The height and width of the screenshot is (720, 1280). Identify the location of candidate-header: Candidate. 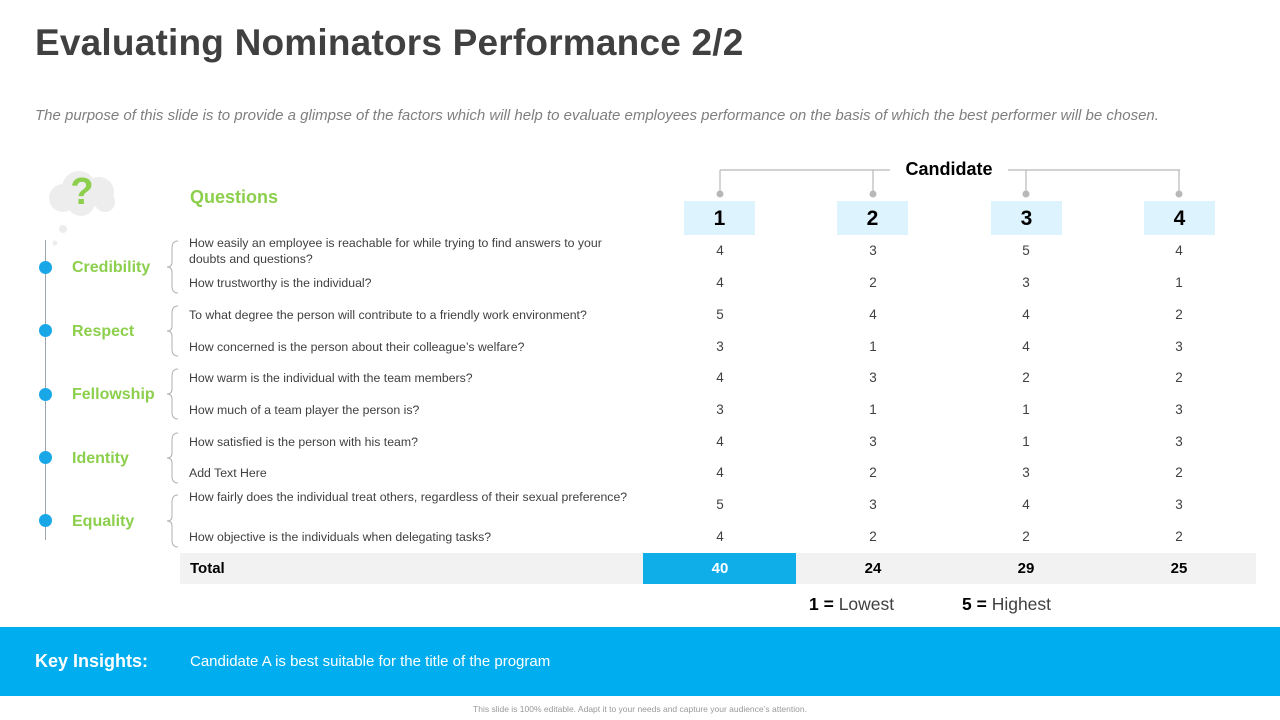
(949, 169).